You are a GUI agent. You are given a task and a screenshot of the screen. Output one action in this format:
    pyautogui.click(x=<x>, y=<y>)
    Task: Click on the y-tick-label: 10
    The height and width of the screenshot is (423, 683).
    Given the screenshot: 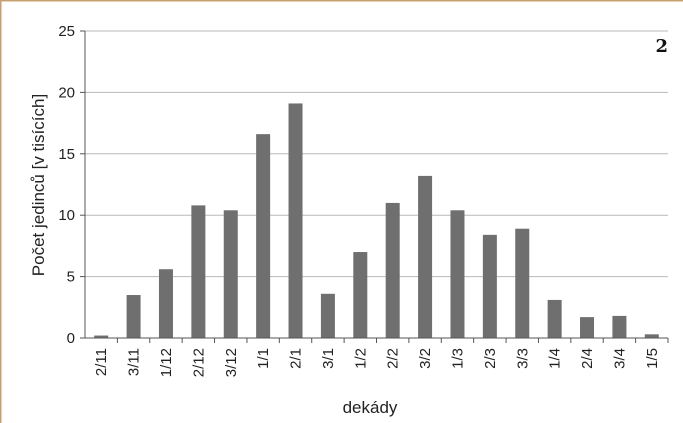 What is the action you would take?
    pyautogui.click(x=66, y=215)
    